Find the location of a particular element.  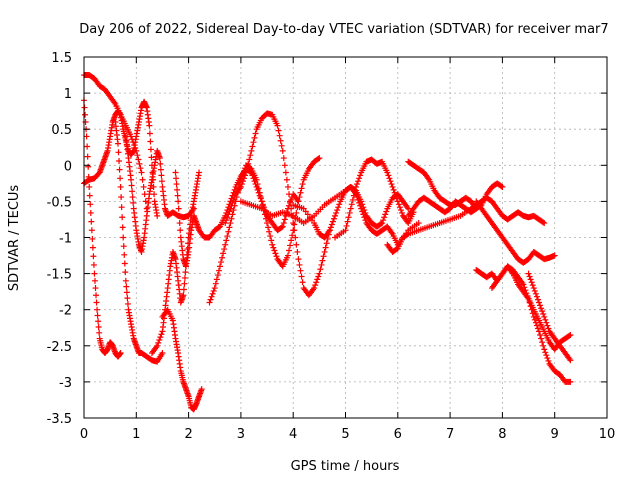

x-tick-label: 8 is located at coordinates (502, 434).